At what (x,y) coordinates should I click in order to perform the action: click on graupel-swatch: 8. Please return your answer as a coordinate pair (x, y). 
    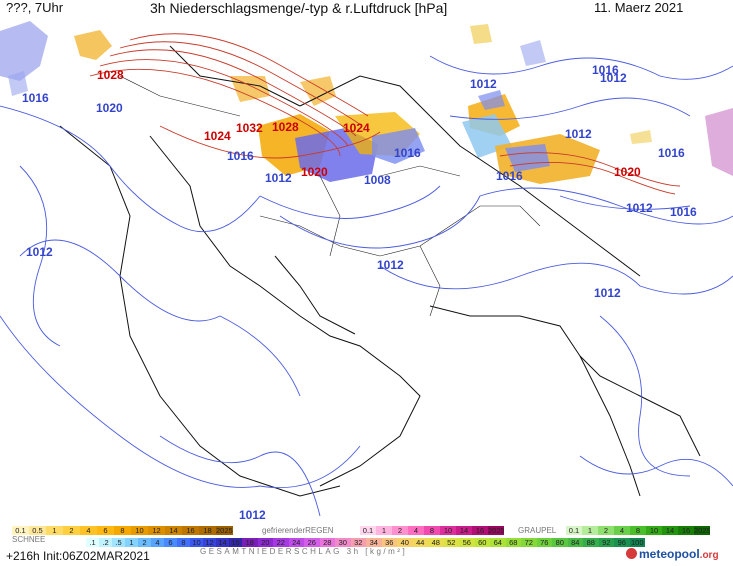
    Looking at the image, I should click on (638, 530).